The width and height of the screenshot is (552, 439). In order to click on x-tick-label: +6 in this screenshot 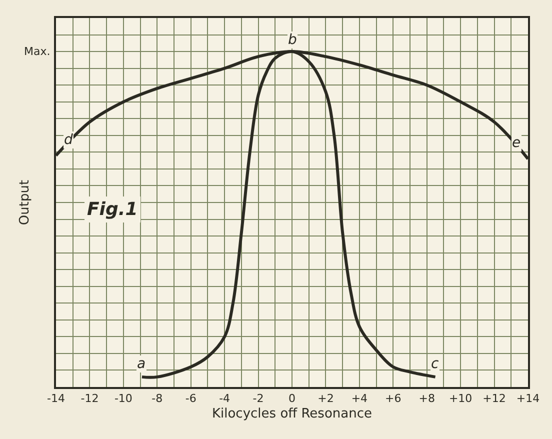, I will do `click(393, 399)`.